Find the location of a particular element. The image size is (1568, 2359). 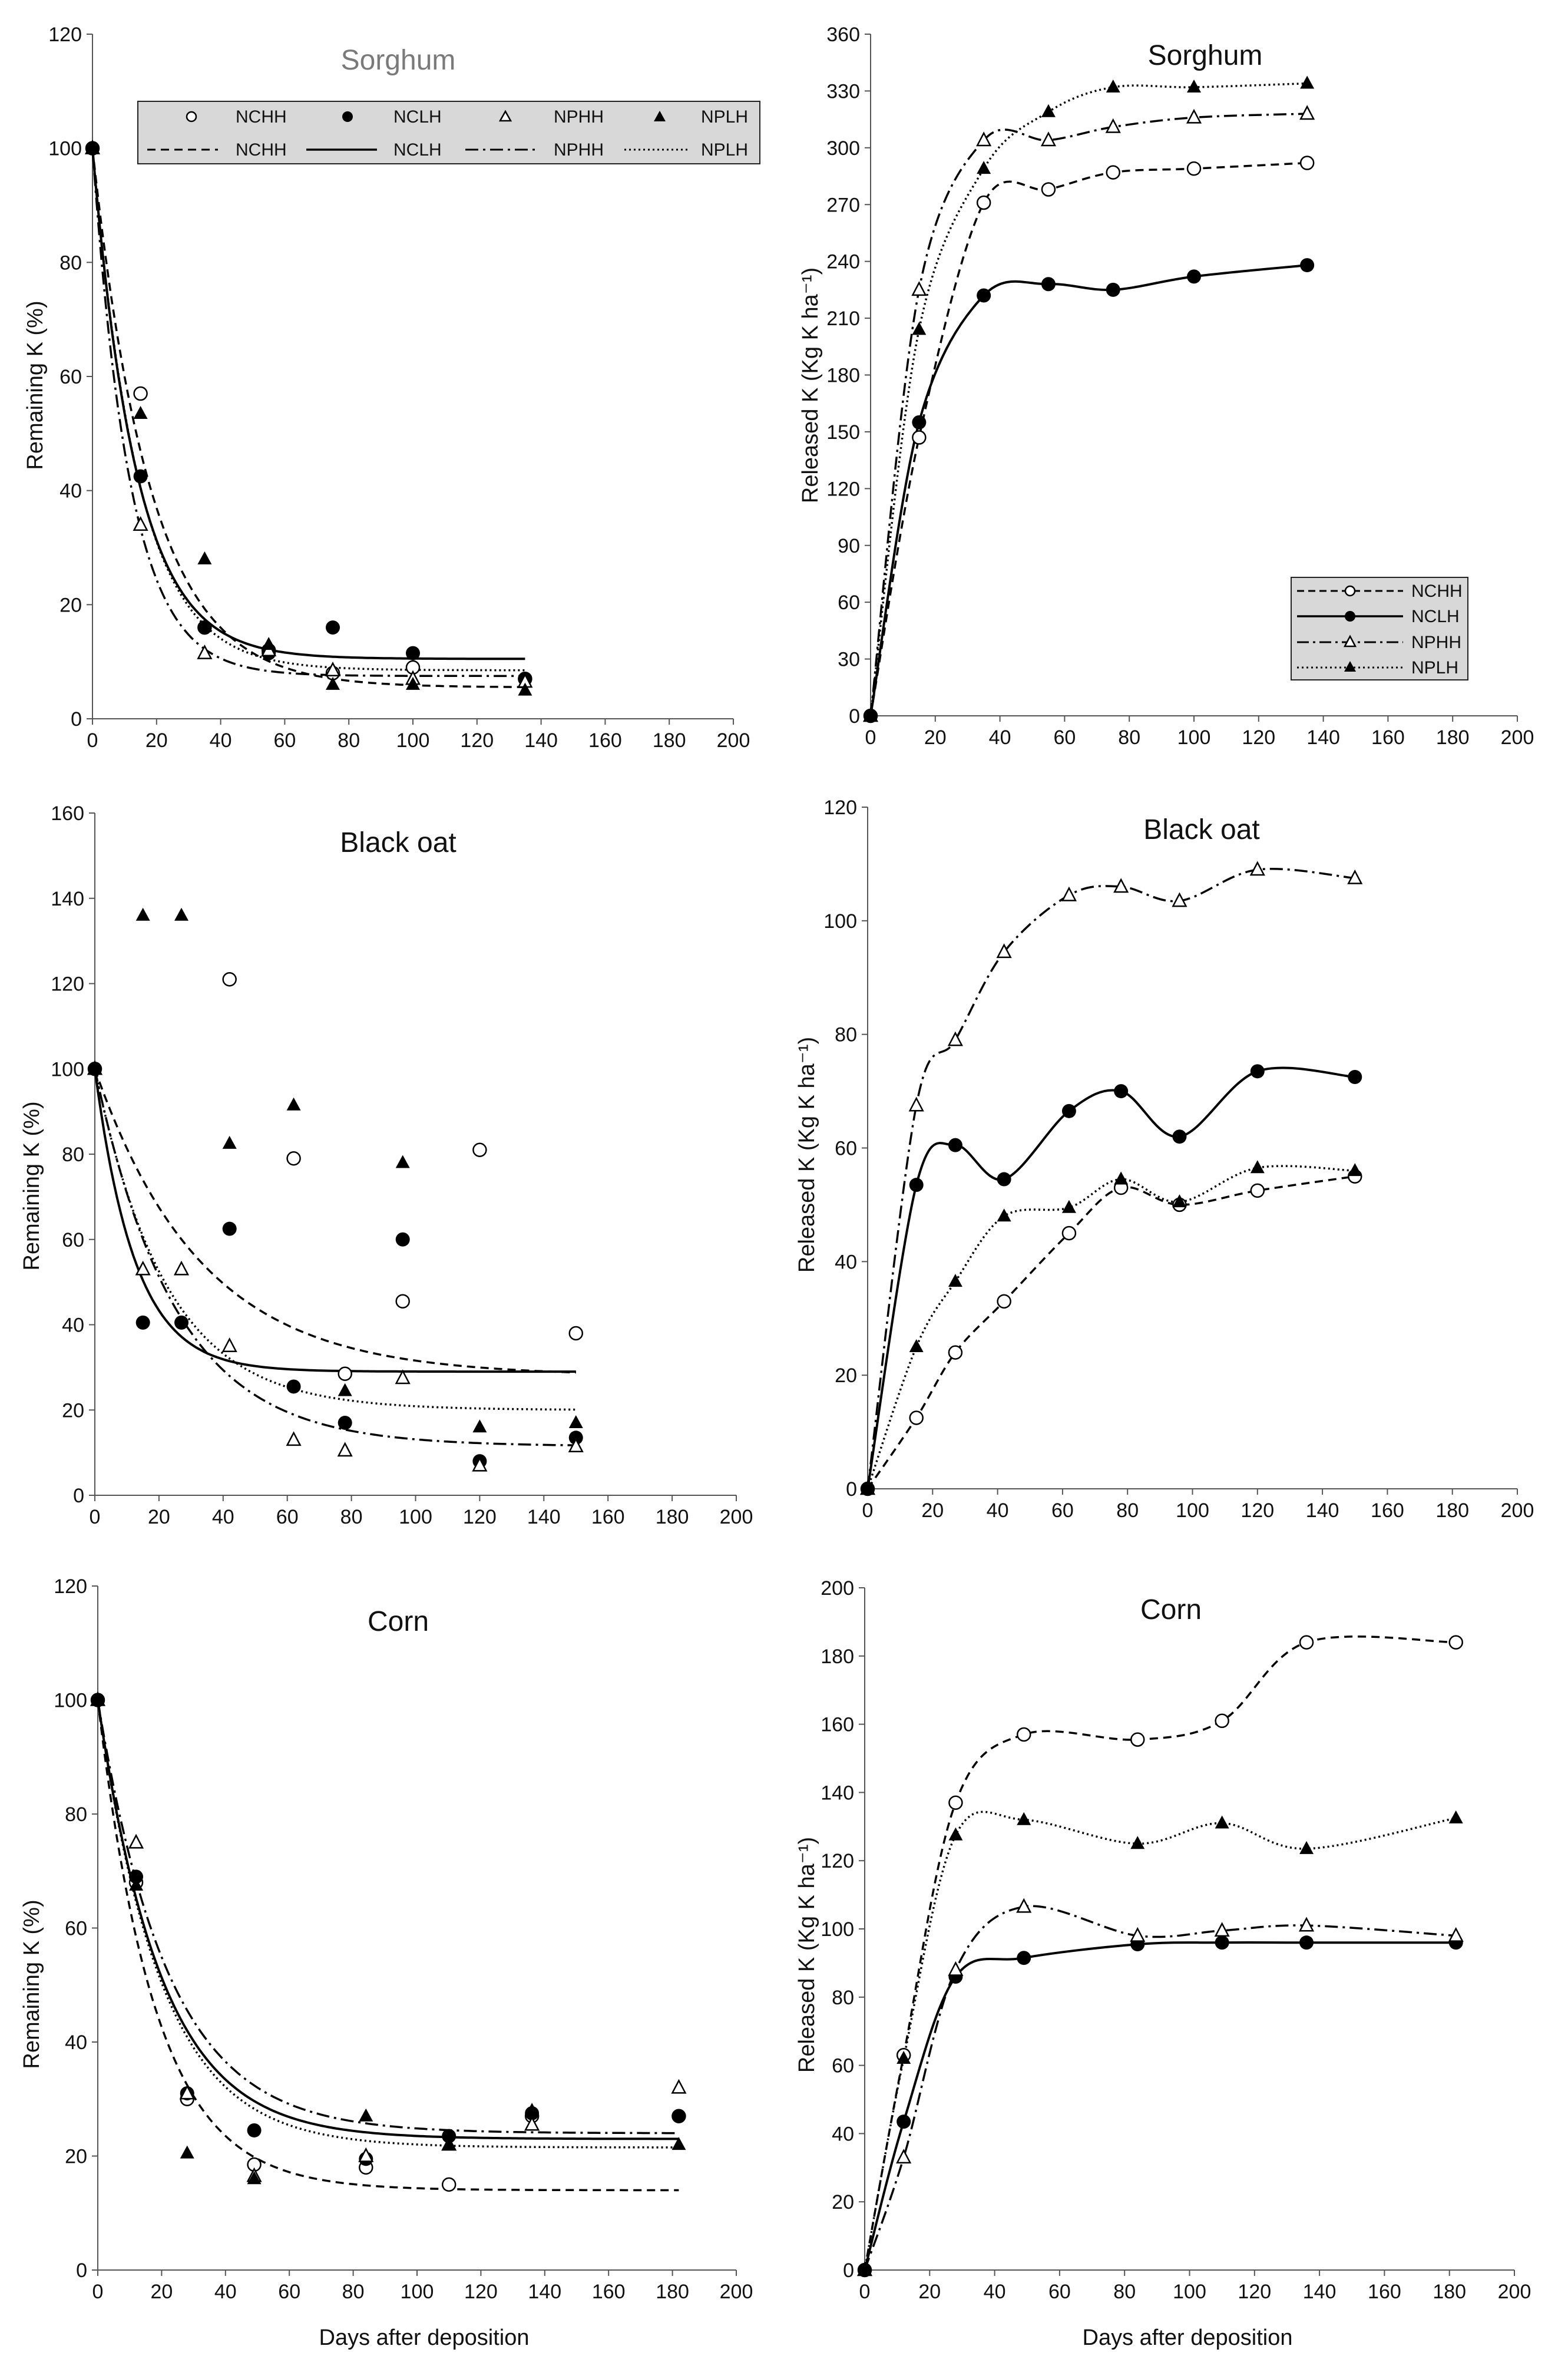

y-tick-label: 240 is located at coordinates (843, 262).